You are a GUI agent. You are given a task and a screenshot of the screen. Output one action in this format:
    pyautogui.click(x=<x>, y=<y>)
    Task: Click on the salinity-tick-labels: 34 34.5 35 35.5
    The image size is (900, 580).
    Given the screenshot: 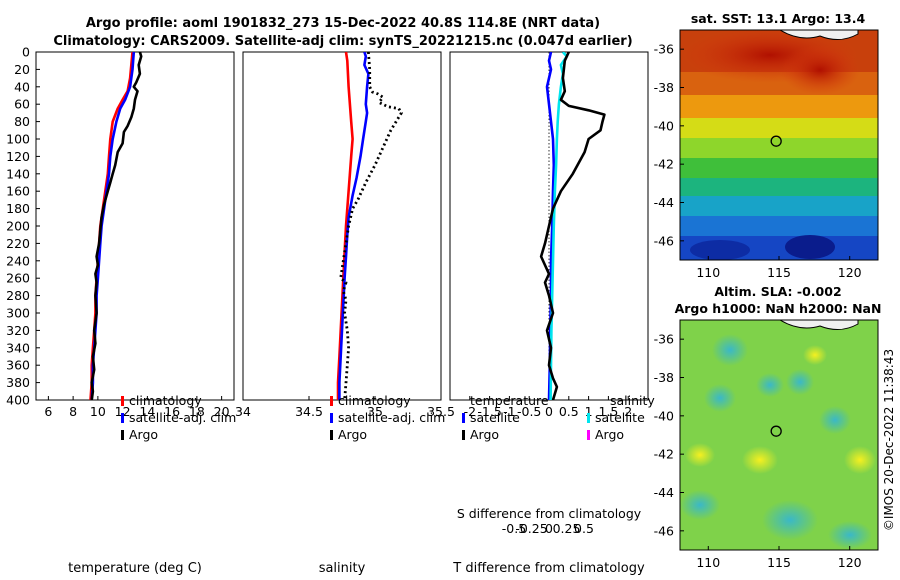 What is the action you would take?
    pyautogui.click(x=345, y=407)
    